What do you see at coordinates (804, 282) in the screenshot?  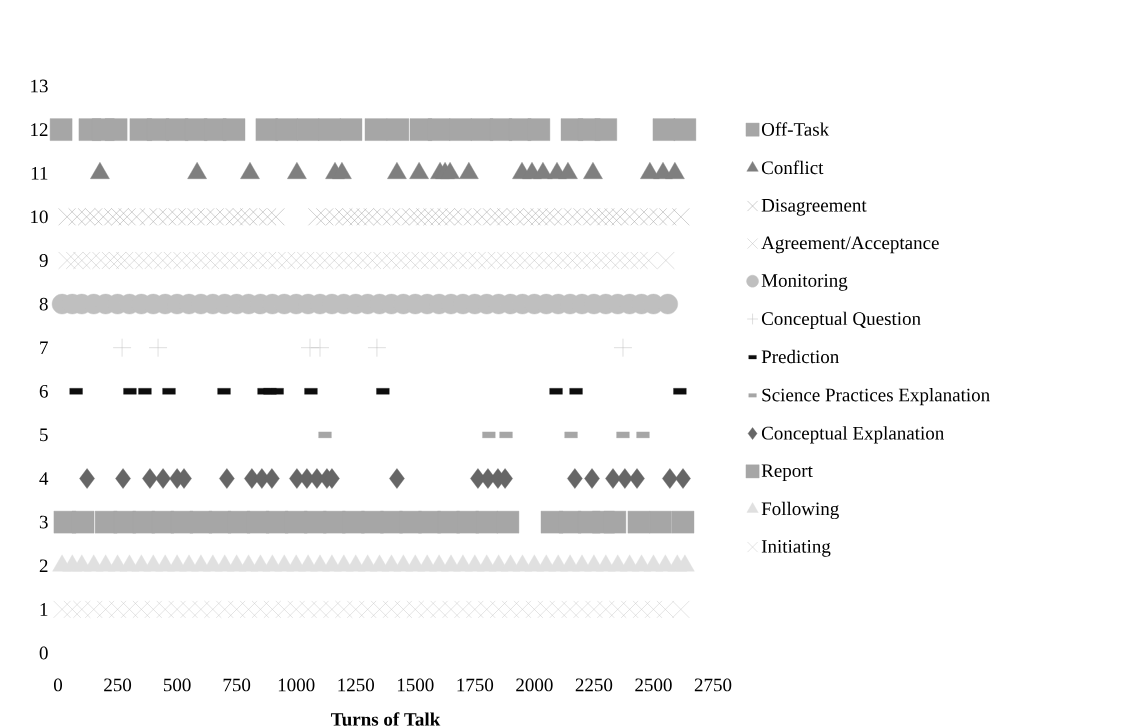 I see `legend-label: Monitoring` at bounding box center [804, 282].